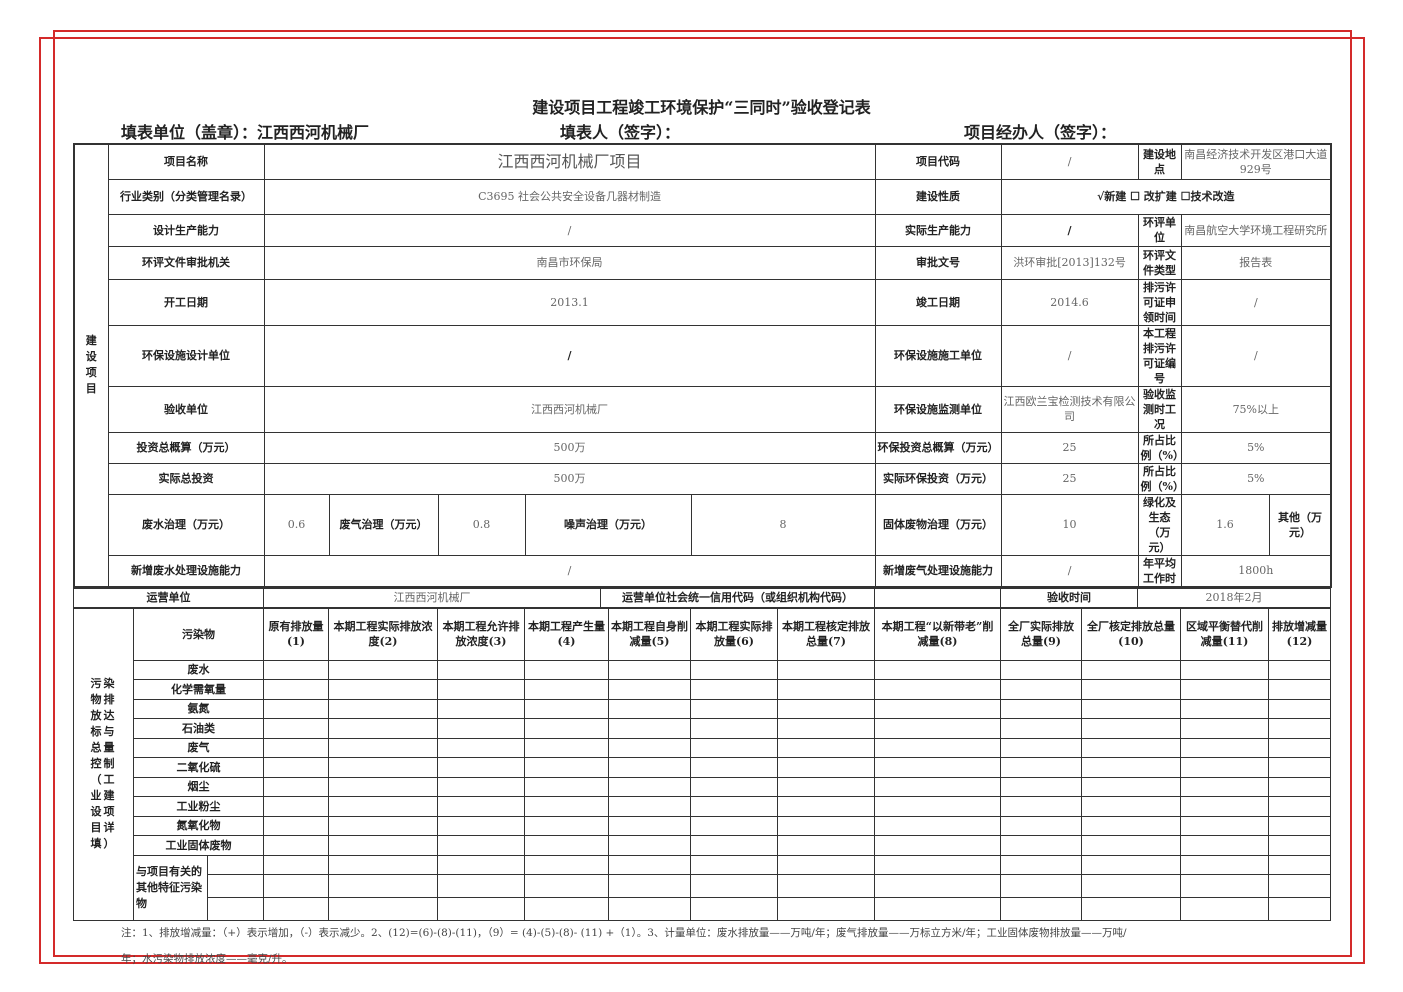 Image resolution: width=1403 pixels, height=992 pixels. What do you see at coordinates (235, 864) in the screenshot?
I see `other-pollutant-name-cell` at bounding box center [235, 864].